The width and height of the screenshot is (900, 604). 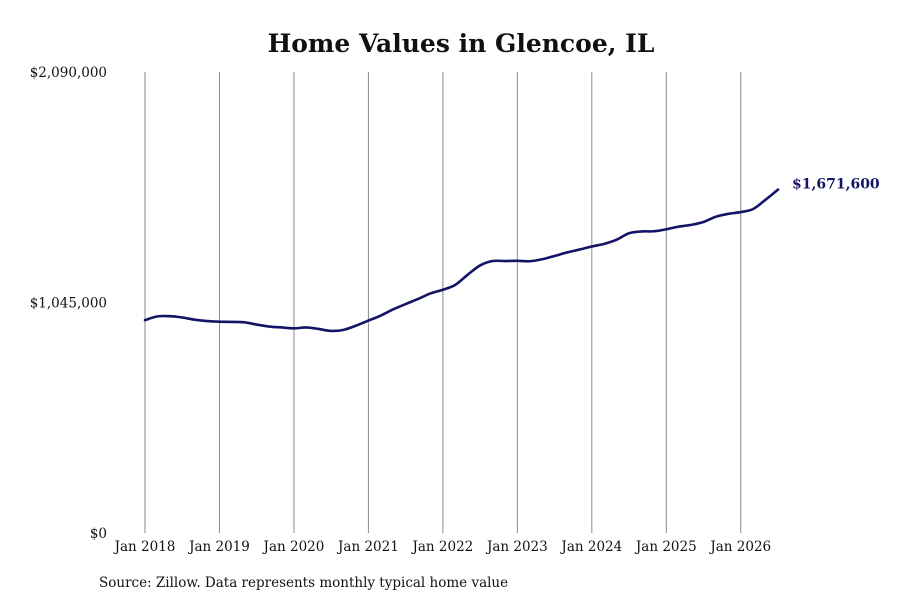 I want to click on y-tick-label: $1,045,000, so click(x=68, y=304).